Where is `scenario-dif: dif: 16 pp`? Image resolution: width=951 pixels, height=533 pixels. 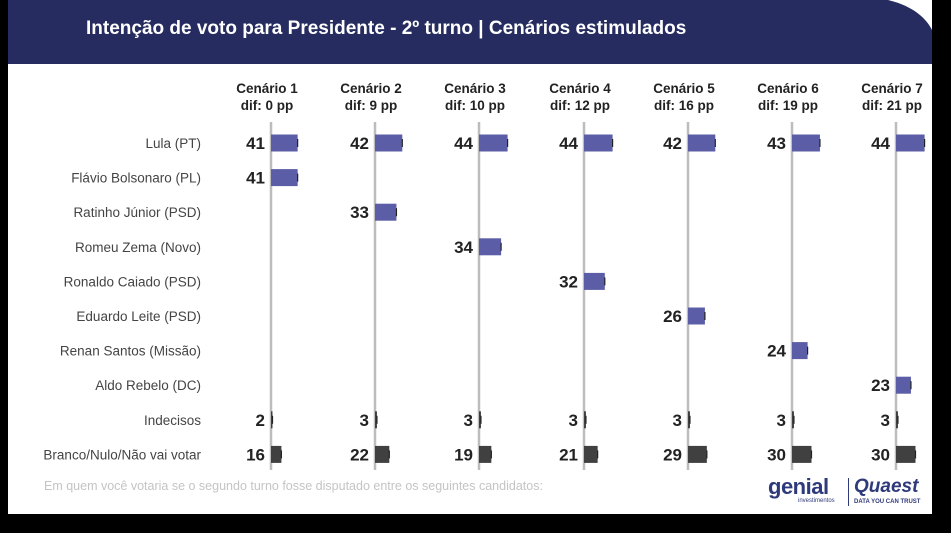
scenario-dif: dif: 16 pp is located at coordinates (684, 105).